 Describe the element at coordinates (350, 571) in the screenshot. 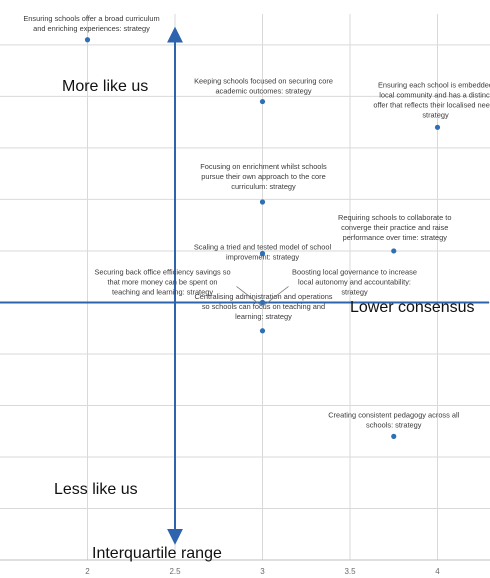

I see `x-tick-label: 3.5` at that location.